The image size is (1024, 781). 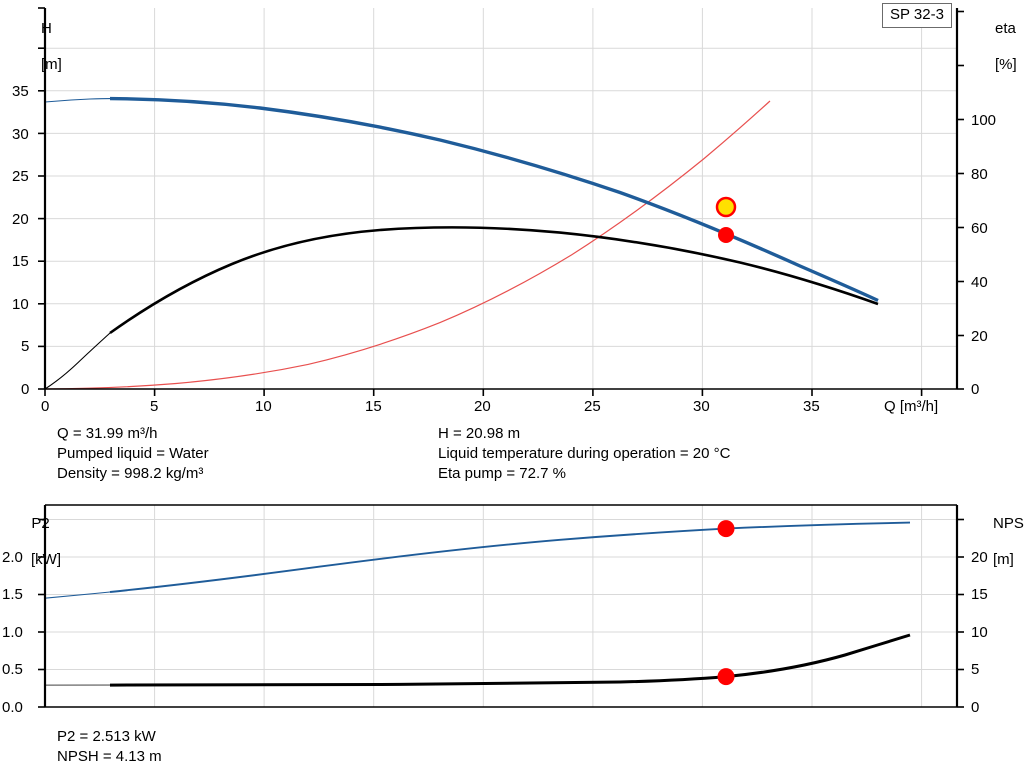 What do you see at coordinates (1006, 64) in the screenshot?
I see `efficiency-axis-unit: [%]` at bounding box center [1006, 64].